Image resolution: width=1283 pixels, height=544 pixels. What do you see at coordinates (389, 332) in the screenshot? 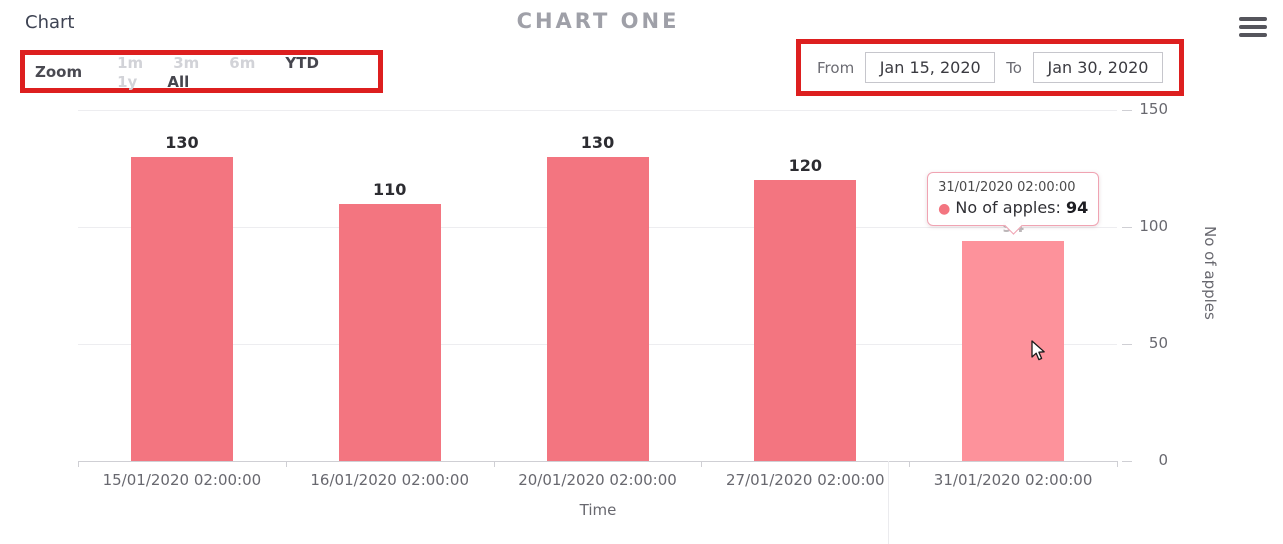
I see `bar-16/01/2020` at bounding box center [389, 332].